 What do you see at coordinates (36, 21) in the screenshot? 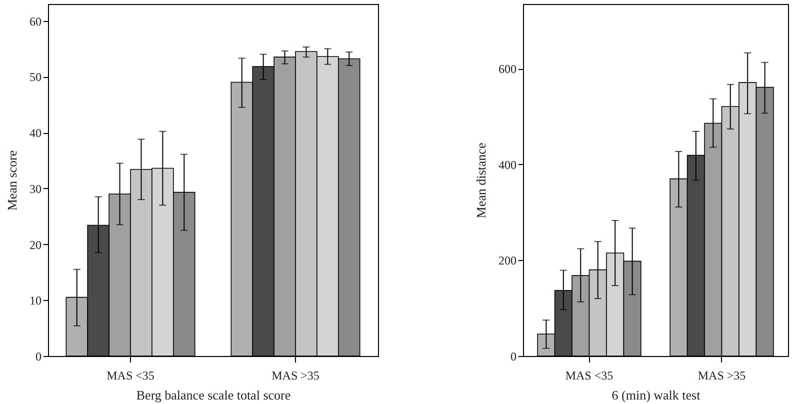
I see `y-tick-label: 60` at bounding box center [36, 21].